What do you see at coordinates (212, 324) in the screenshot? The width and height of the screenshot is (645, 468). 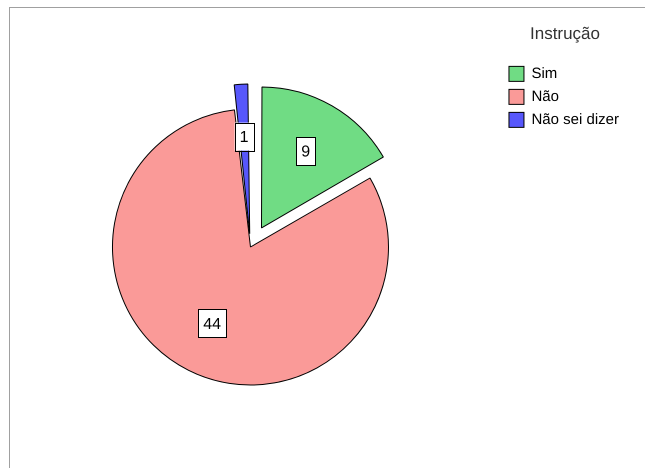 I see `data-label: 44` at bounding box center [212, 324].